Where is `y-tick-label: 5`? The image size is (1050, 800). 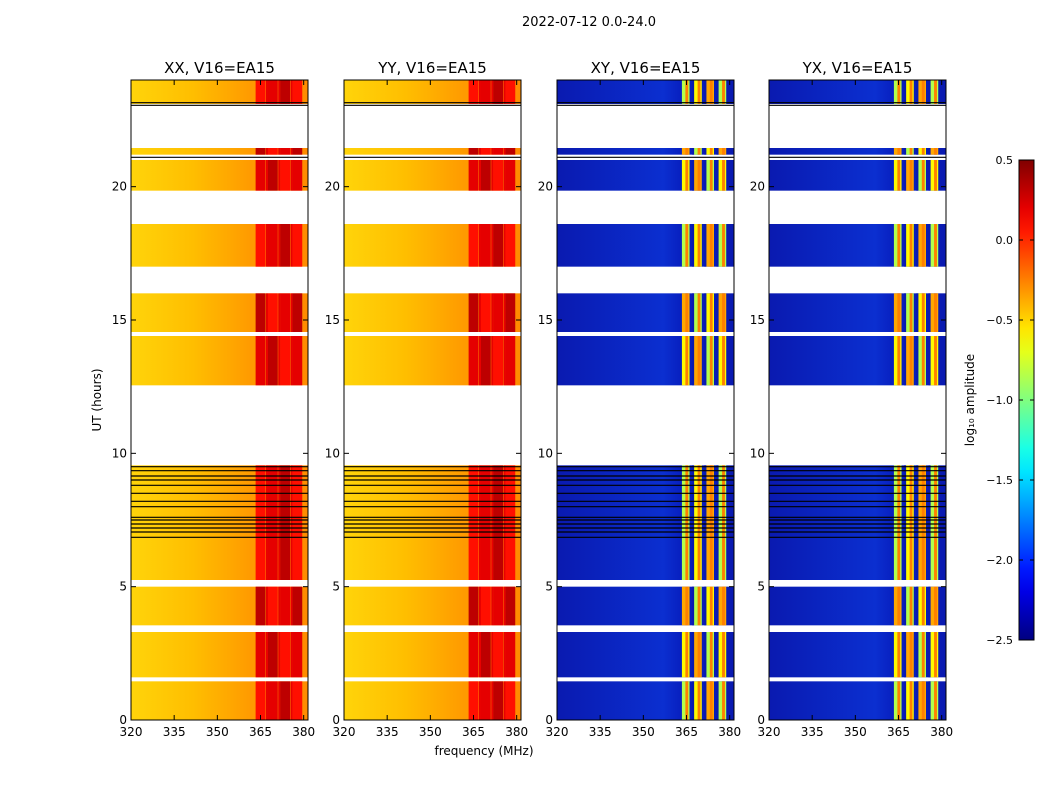 y-tick-label: 5 is located at coordinates (336, 587).